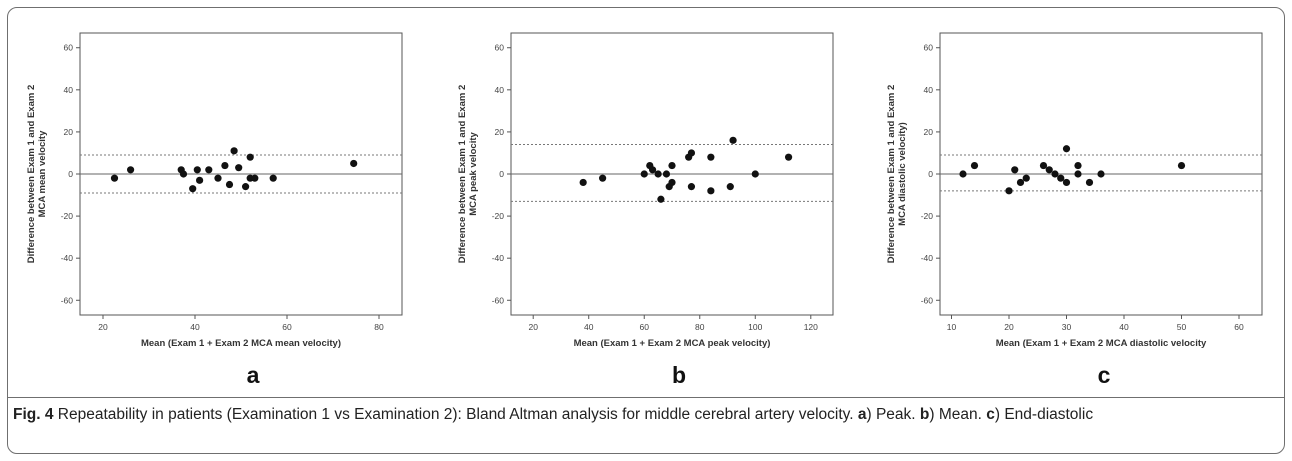  Describe the element at coordinates (1044, 414) in the screenshot. I see `caption-text-4: ) End-diastolic` at that location.